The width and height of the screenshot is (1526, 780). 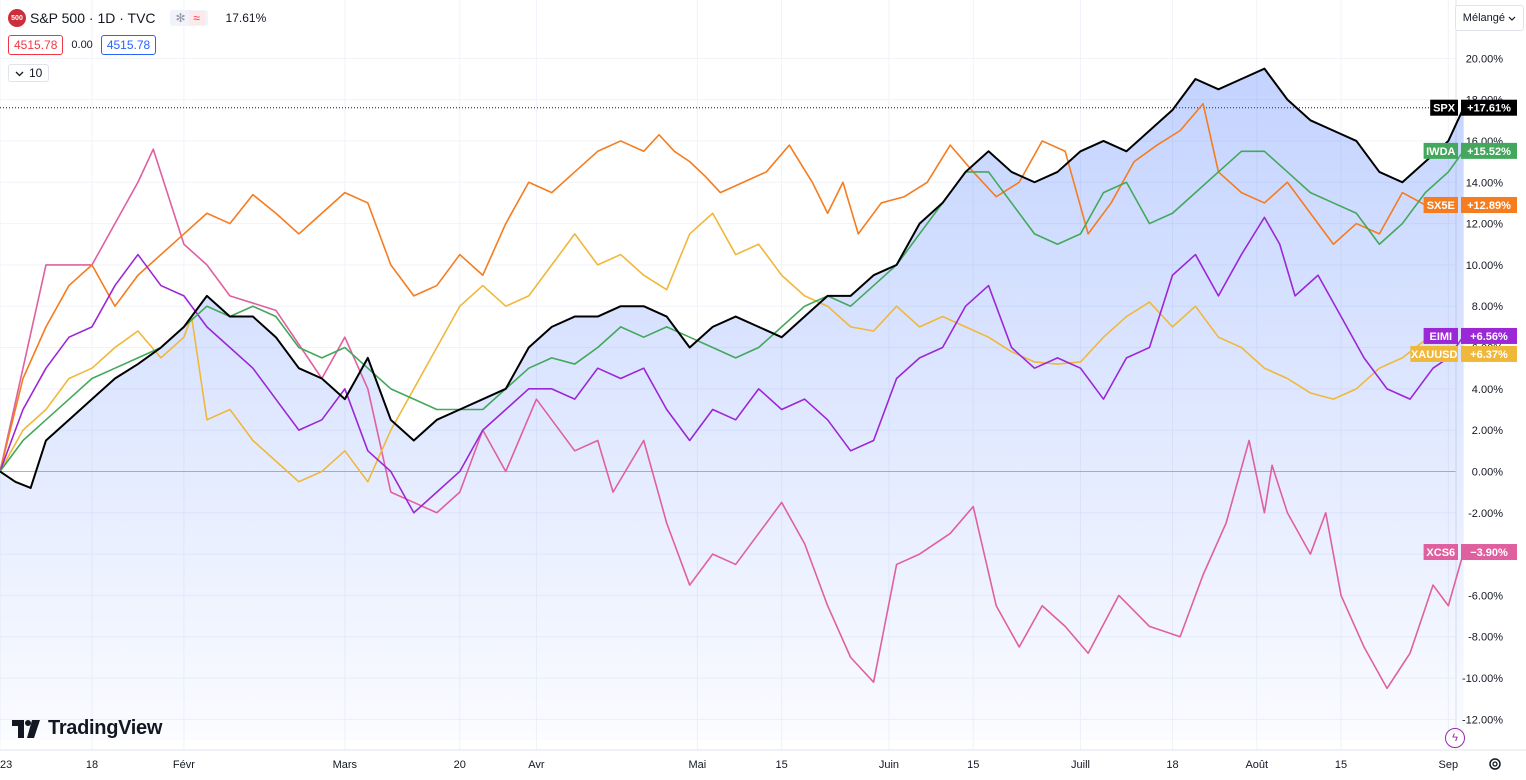 I want to click on lightning-icon: ϟ, so click(x=1455, y=738).